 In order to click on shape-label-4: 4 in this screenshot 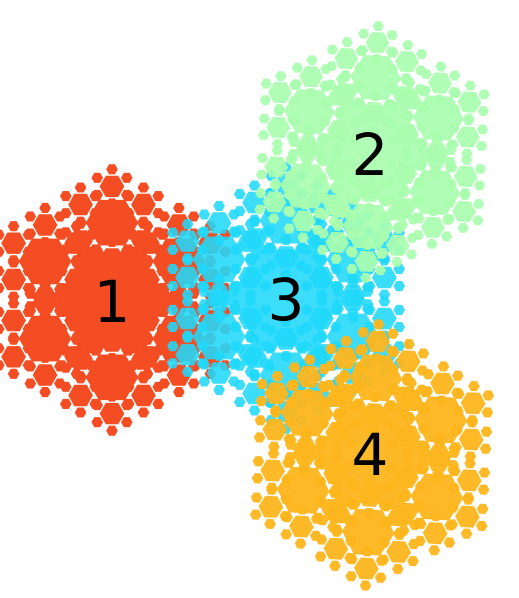, I will do `click(370, 455)`.